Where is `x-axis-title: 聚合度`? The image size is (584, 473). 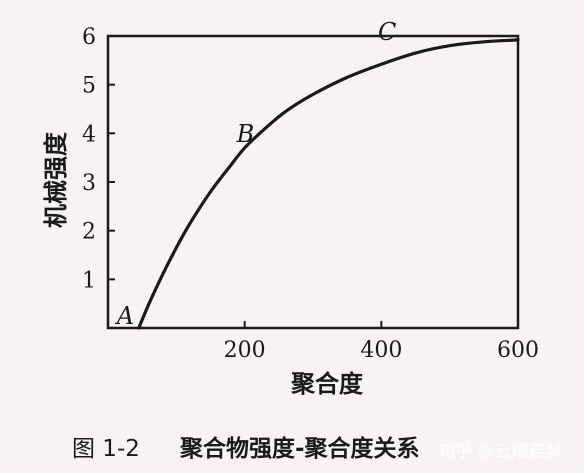 x-axis-title: 聚合度 is located at coordinates (327, 384).